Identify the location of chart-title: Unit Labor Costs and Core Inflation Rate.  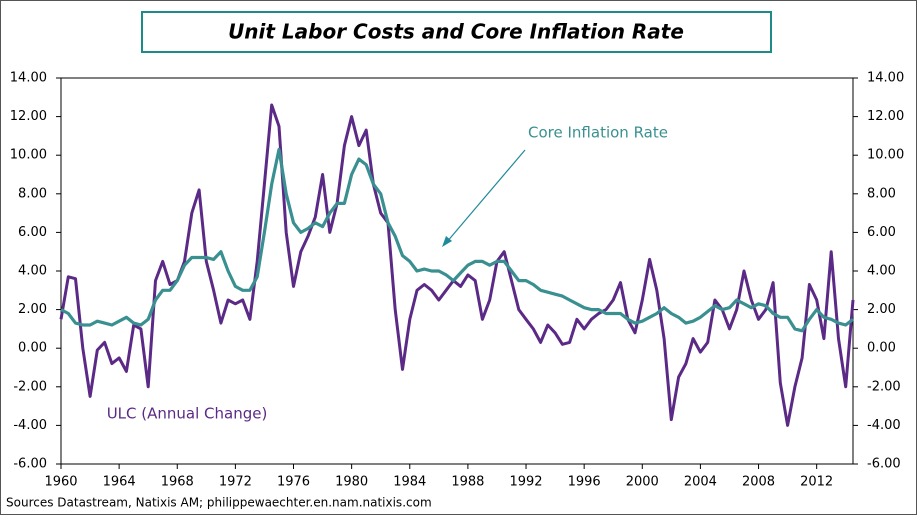
(456, 32).